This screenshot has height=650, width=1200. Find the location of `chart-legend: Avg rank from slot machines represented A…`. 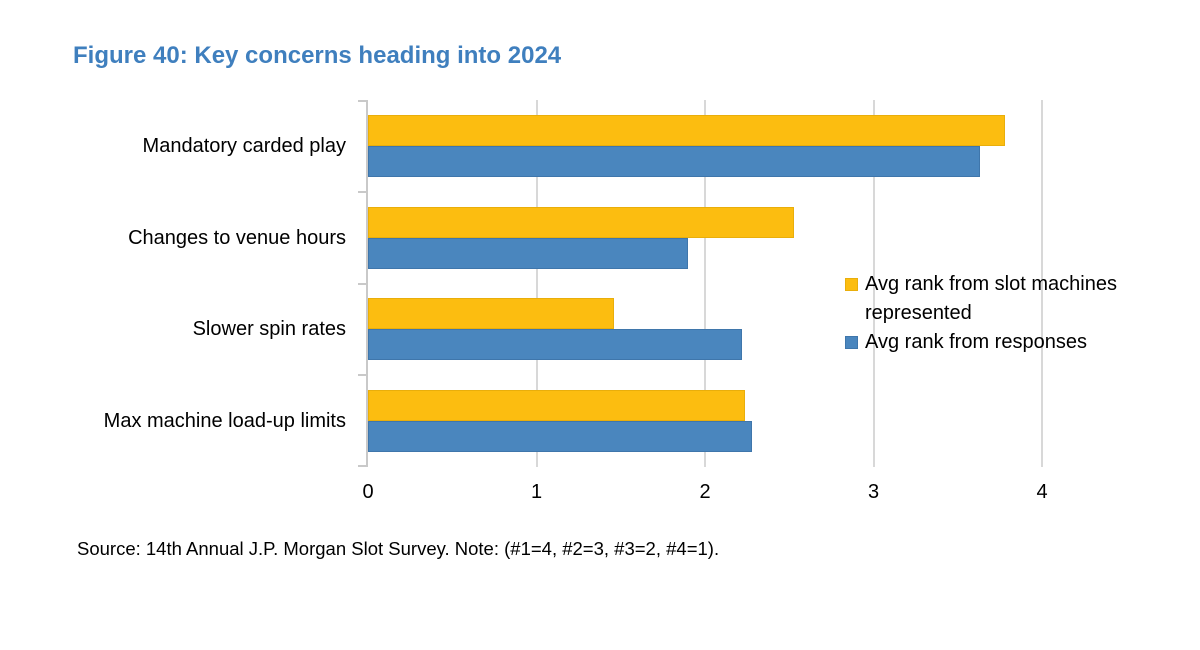

chart-legend: Avg rank from slot machines represented A… is located at coordinates (995, 313).